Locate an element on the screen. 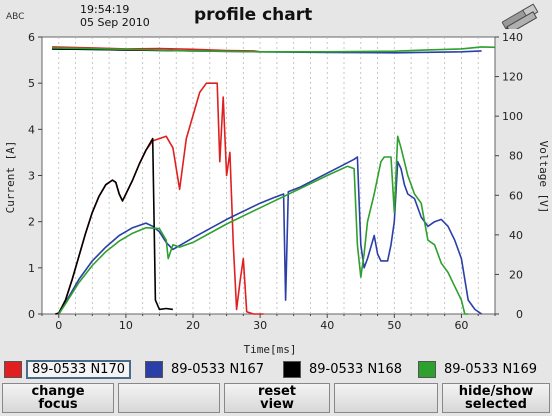 This screenshot has width=552, height=416. legend-label-2: 89-0533 N167 is located at coordinates (217, 369).